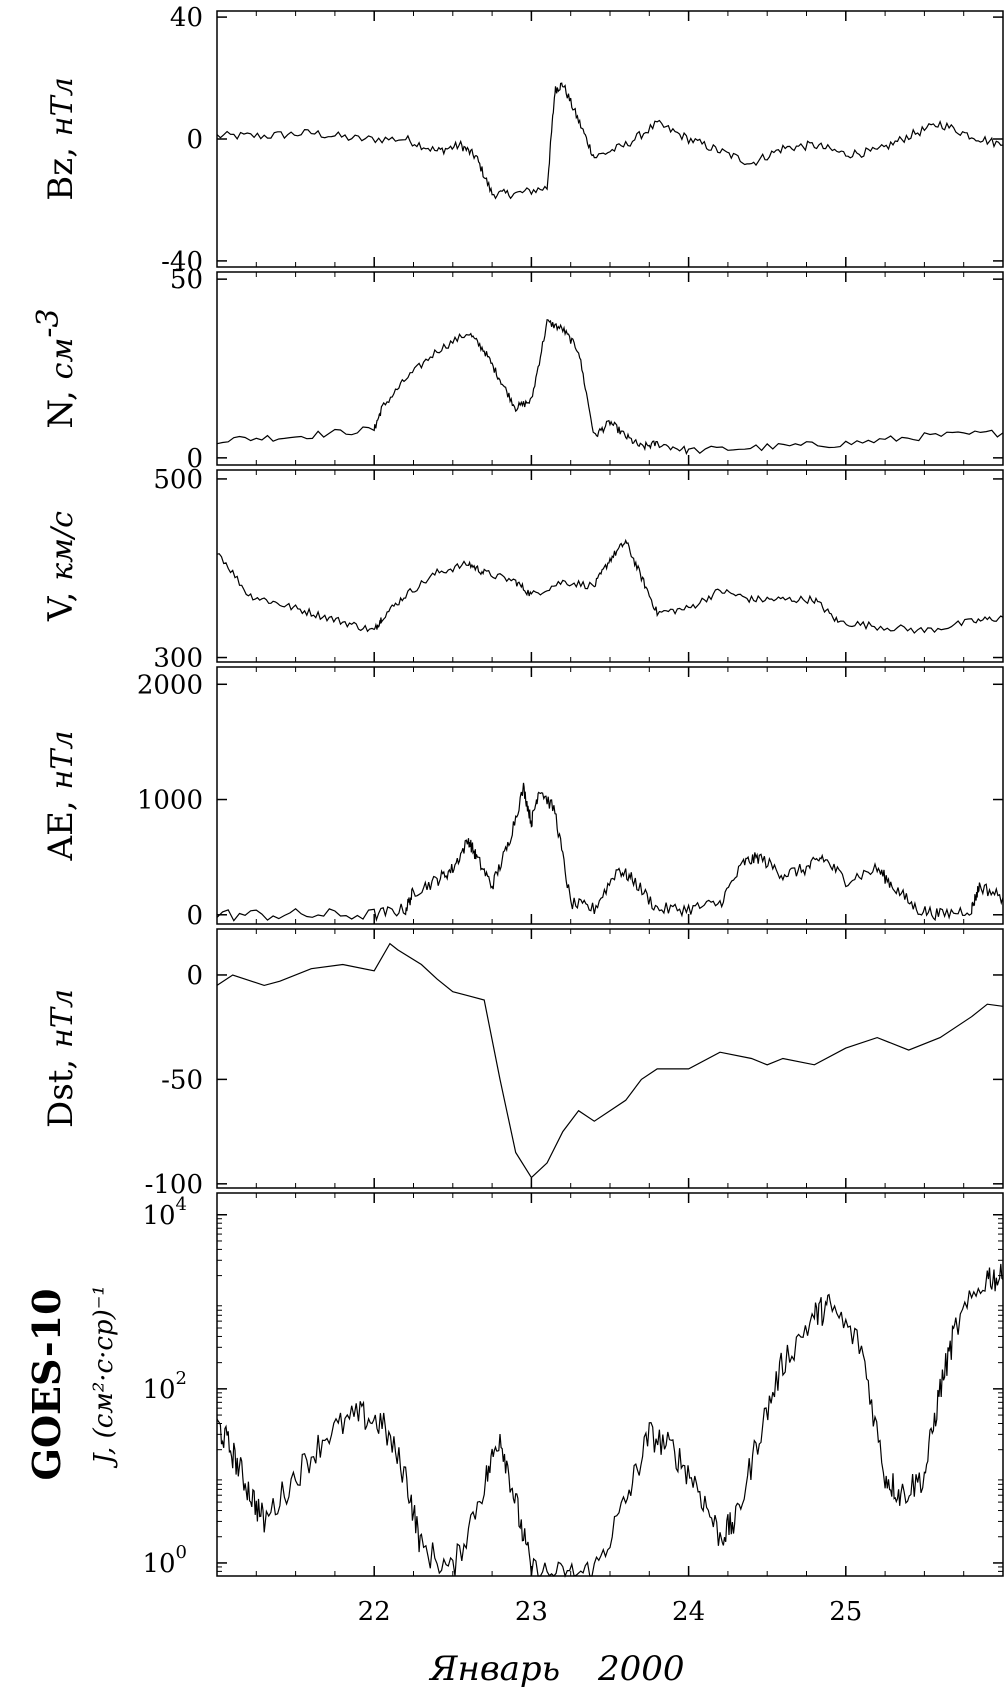 This screenshot has height=1702, width=1008. Describe the element at coordinates (46, 1384) in the screenshot. I see `y-axis-label-goes: GOES-10` at that location.